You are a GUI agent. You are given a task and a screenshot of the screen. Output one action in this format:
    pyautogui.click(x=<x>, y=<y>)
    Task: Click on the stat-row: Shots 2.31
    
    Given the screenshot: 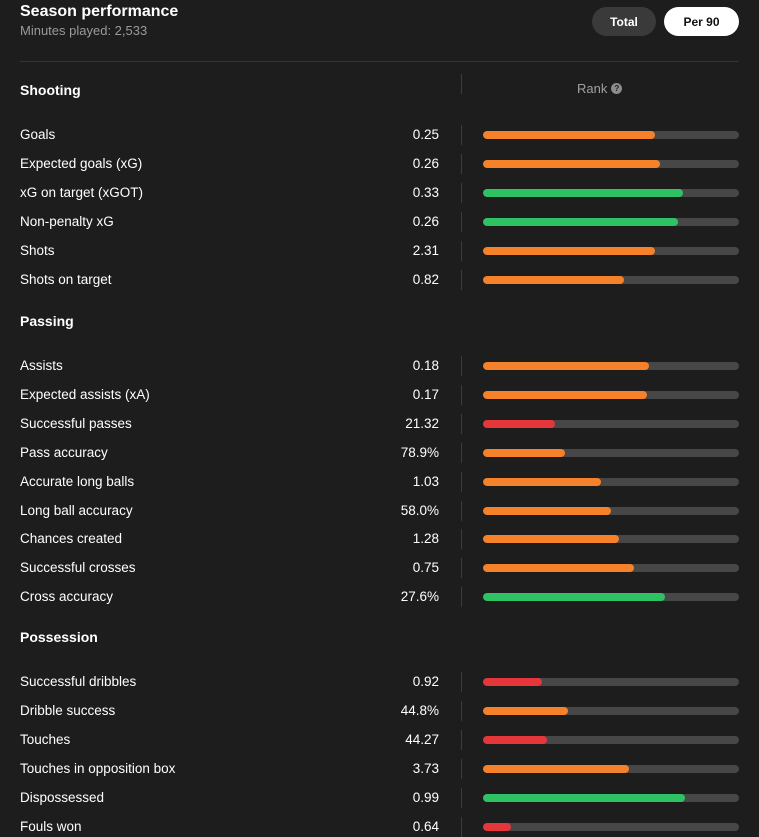 What is the action you would take?
    pyautogui.click(x=379, y=250)
    